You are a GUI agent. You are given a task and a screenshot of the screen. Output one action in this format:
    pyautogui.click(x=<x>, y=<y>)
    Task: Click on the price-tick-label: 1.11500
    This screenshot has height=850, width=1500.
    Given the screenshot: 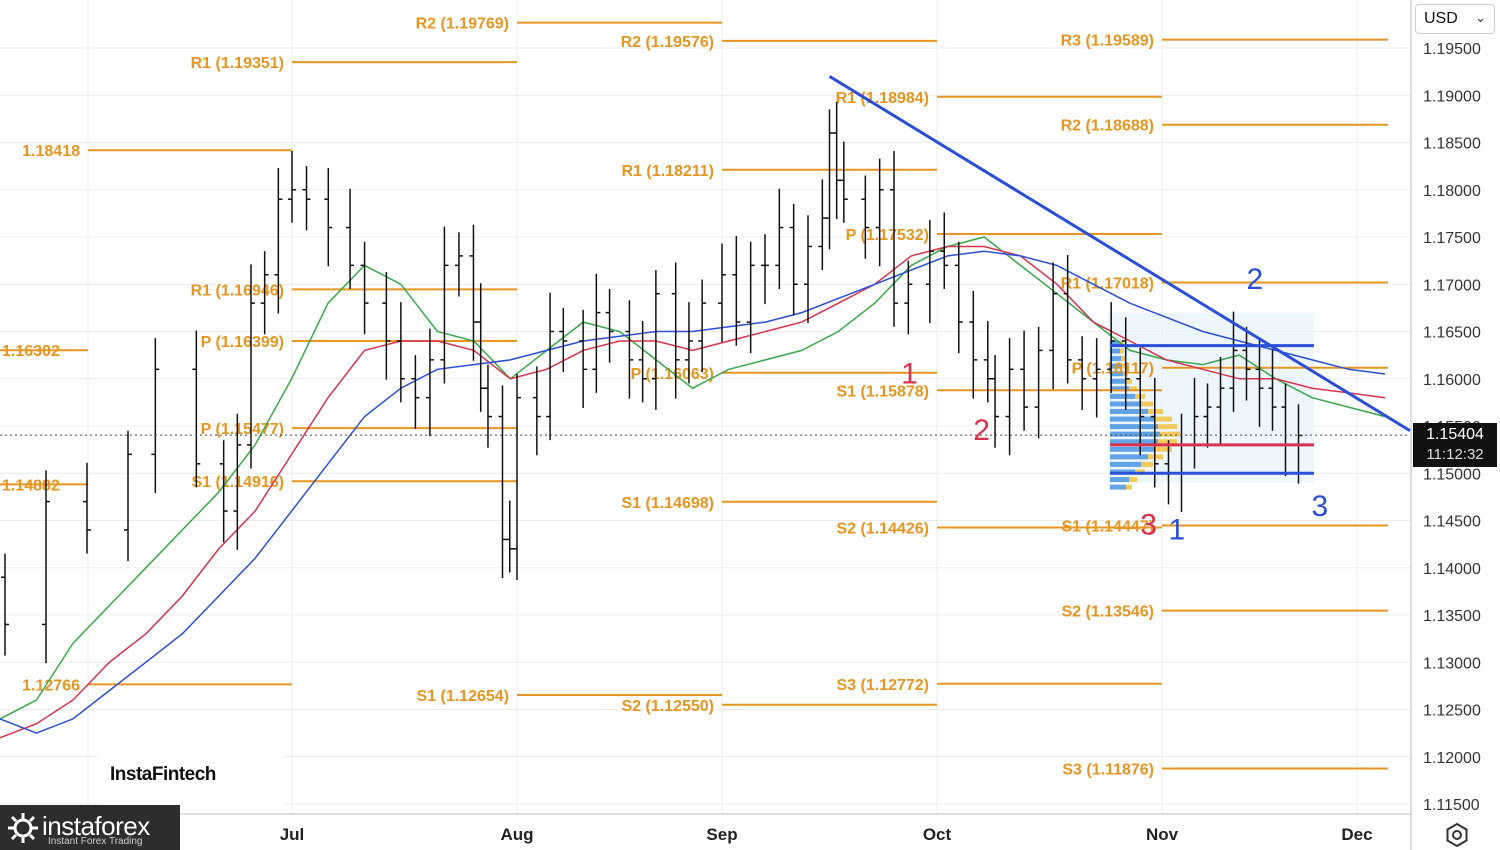 What is the action you would take?
    pyautogui.click(x=1451, y=805)
    